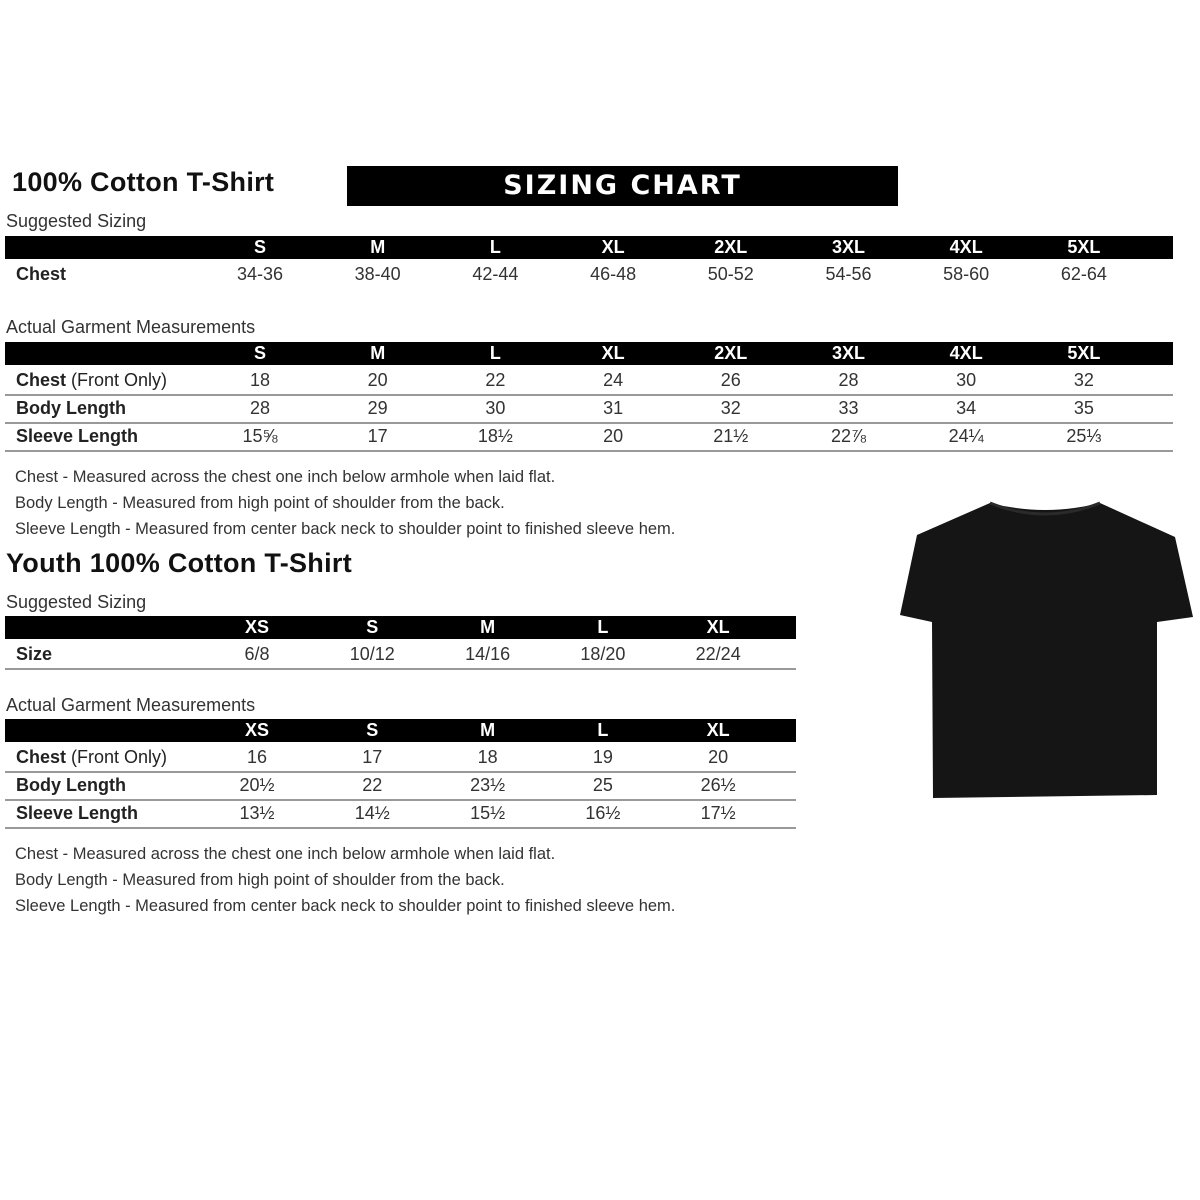  Describe the element at coordinates (589, 381) in the screenshot. I see `table-row: Chest (Front Only) 18 20 22 24 26 28 30 32` at that location.